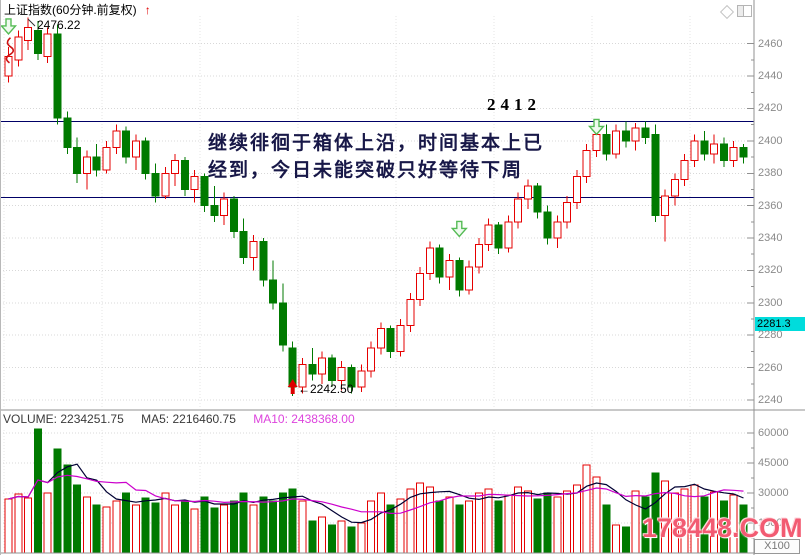  What do you see at coordinates (773, 493) in the screenshot?
I see `volume-axis-label: 30000` at bounding box center [773, 493].